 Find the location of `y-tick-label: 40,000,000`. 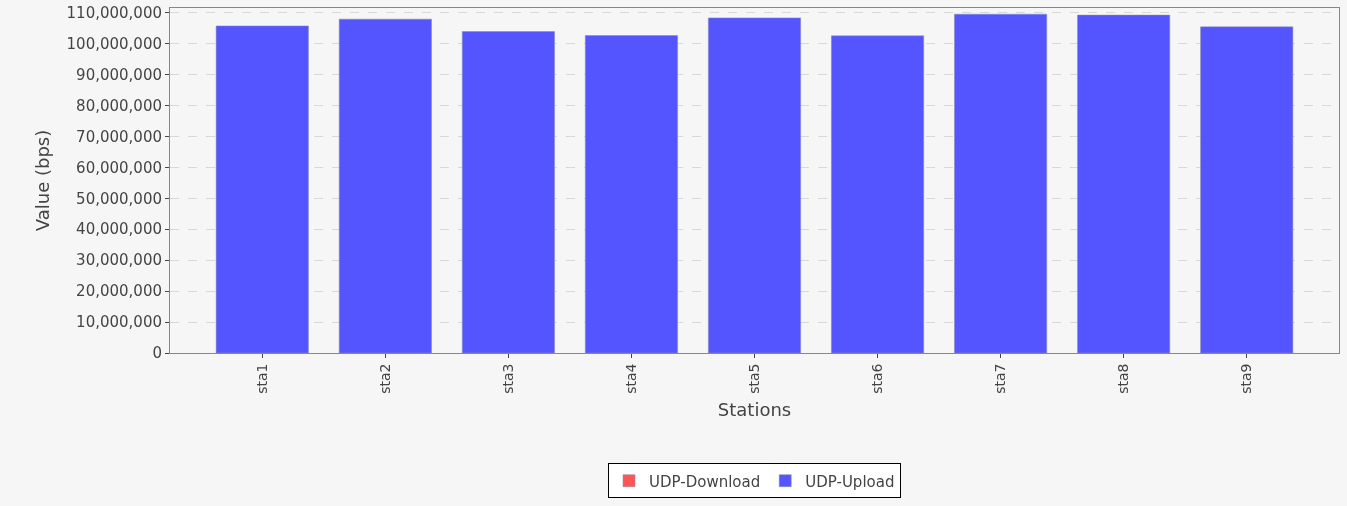

y-tick-label: 40,000,000 is located at coordinates (119, 229).